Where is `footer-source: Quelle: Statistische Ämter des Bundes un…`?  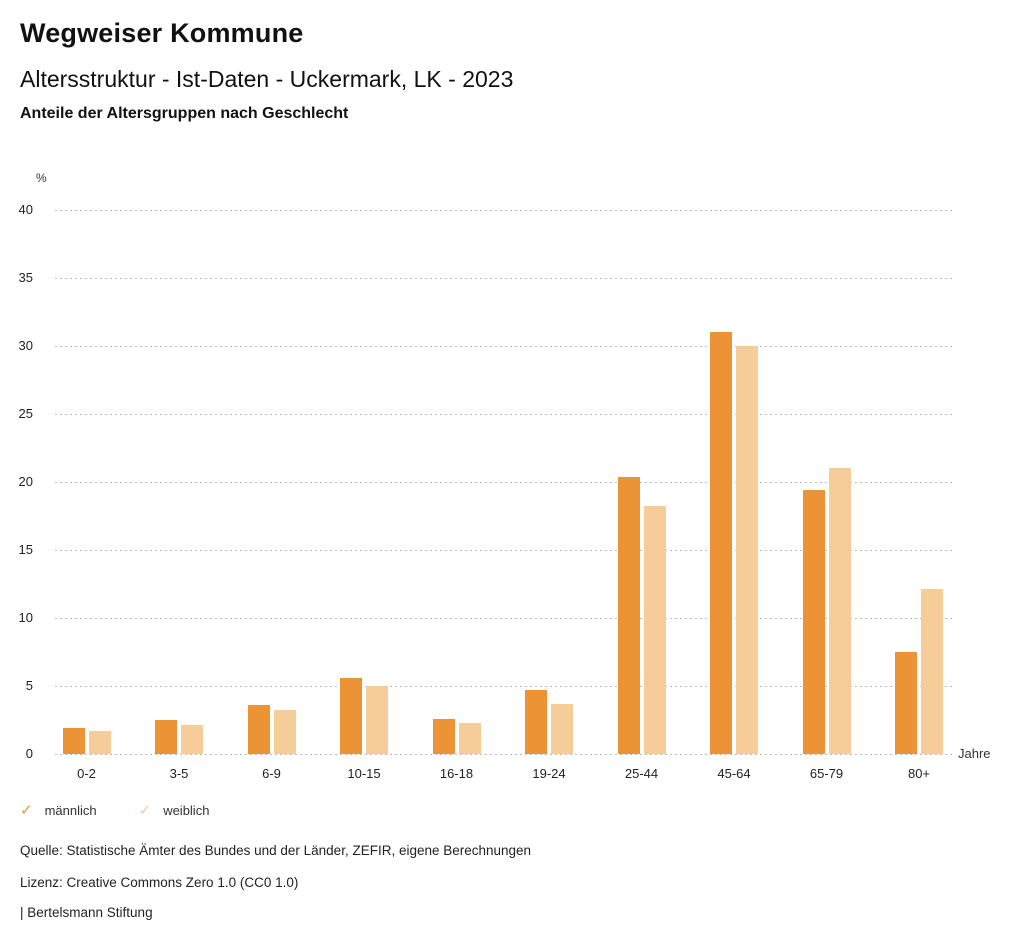 footer-source: Quelle: Statistische Ämter des Bundes un… is located at coordinates (276, 850).